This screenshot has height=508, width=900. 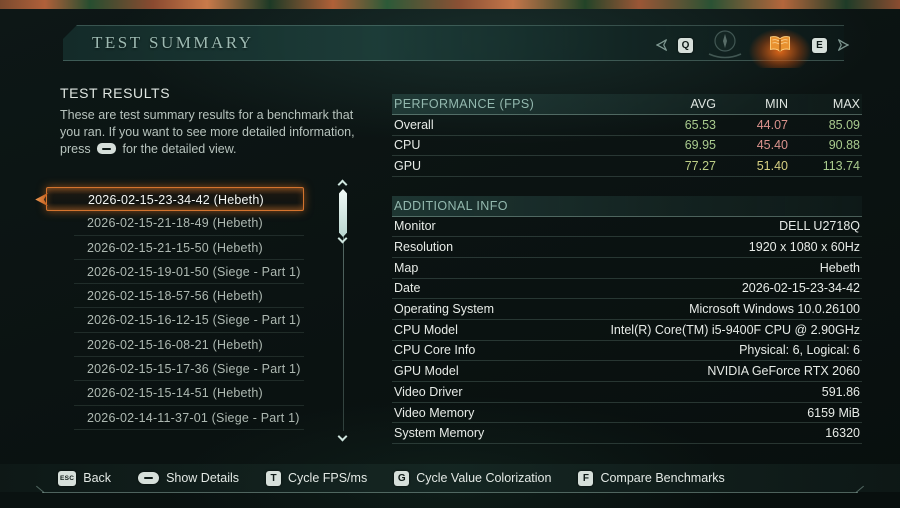 What do you see at coordinates (424, 247) in the screenshot?
I see `info-row-label: Resolution` at bounding box center [424, 247].